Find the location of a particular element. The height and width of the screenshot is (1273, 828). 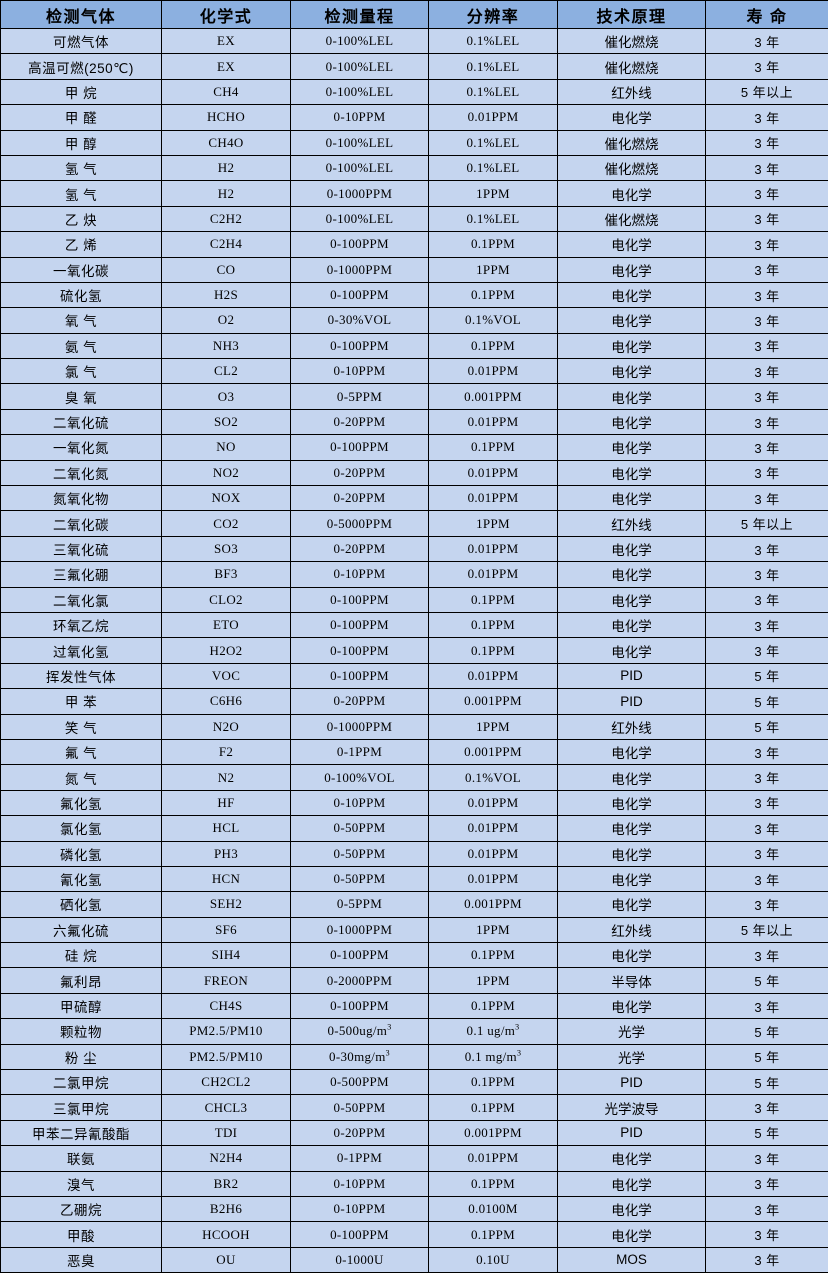

cell-gas-name: 过氧化氢 is located at coordinates (81, 650).